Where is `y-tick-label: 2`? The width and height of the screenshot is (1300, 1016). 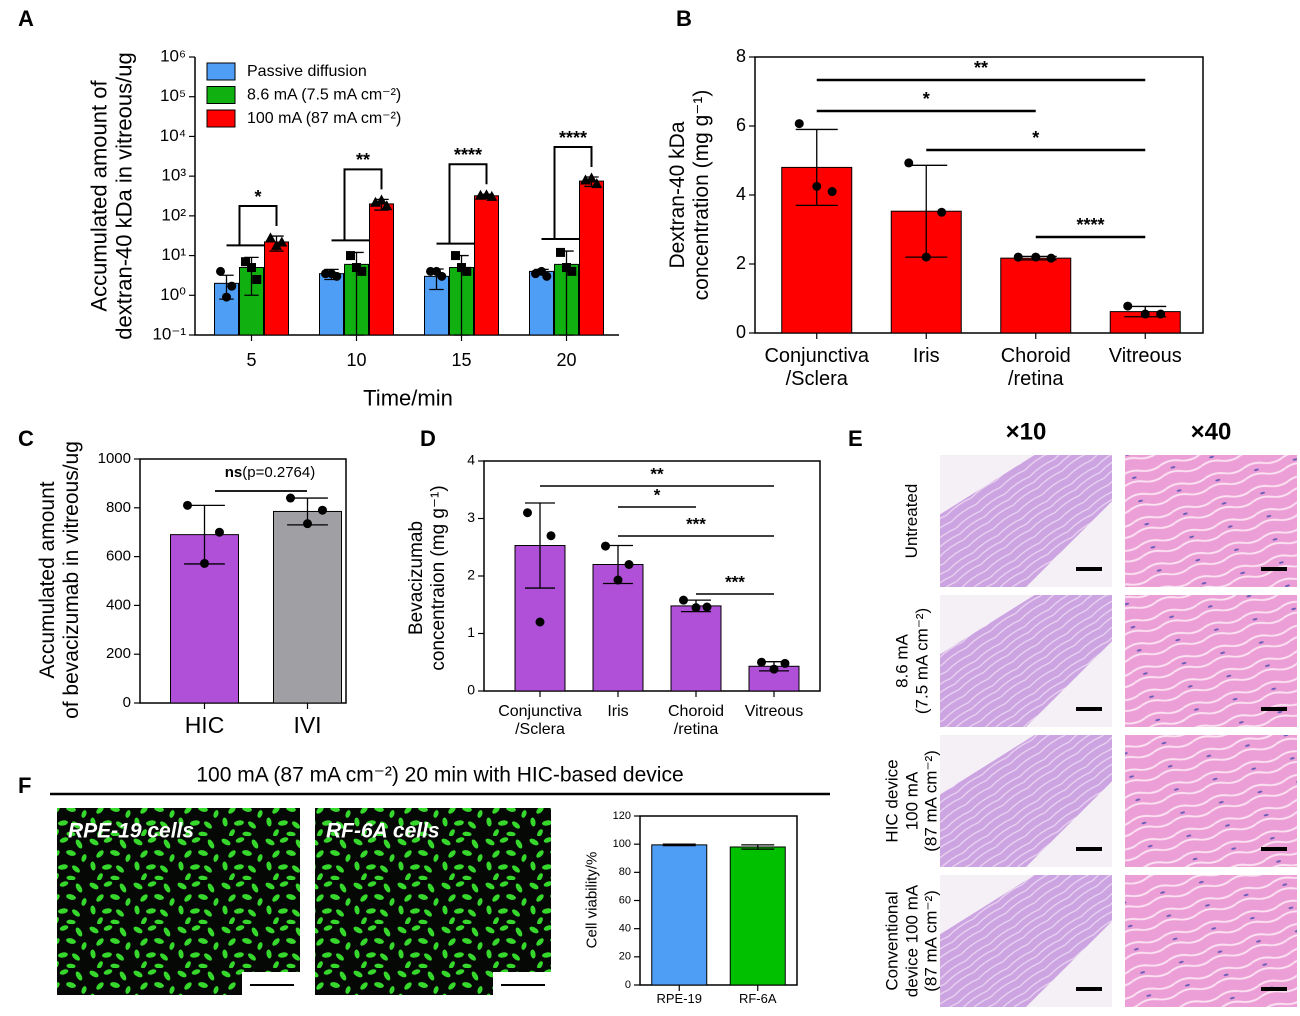
y-tick-label: 2 is located at coordinates (471, 575).